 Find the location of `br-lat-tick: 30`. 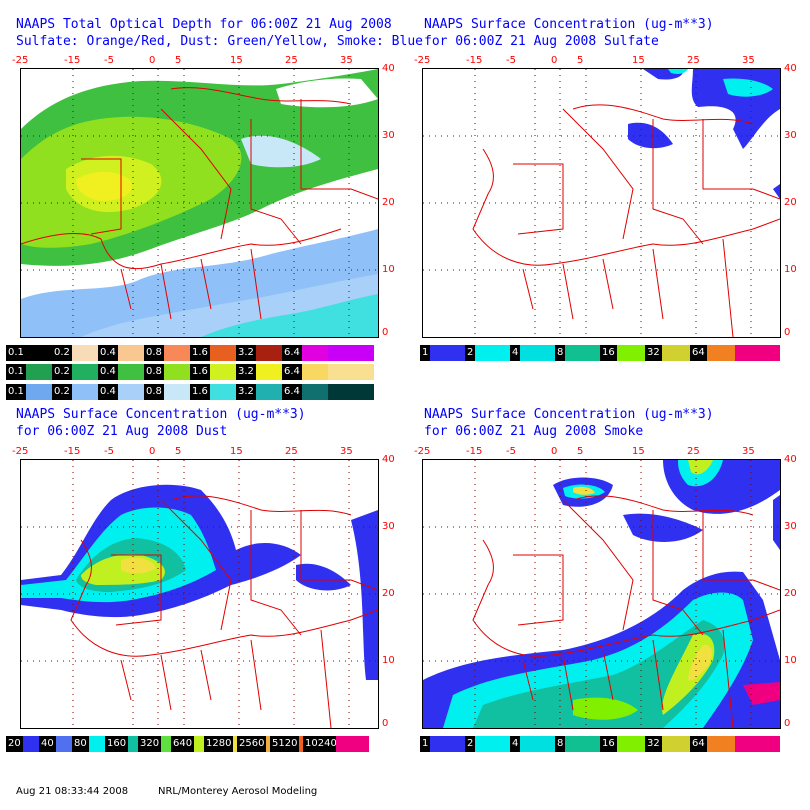

br-lat-tick: 30 is located at coordinates (790, 526).